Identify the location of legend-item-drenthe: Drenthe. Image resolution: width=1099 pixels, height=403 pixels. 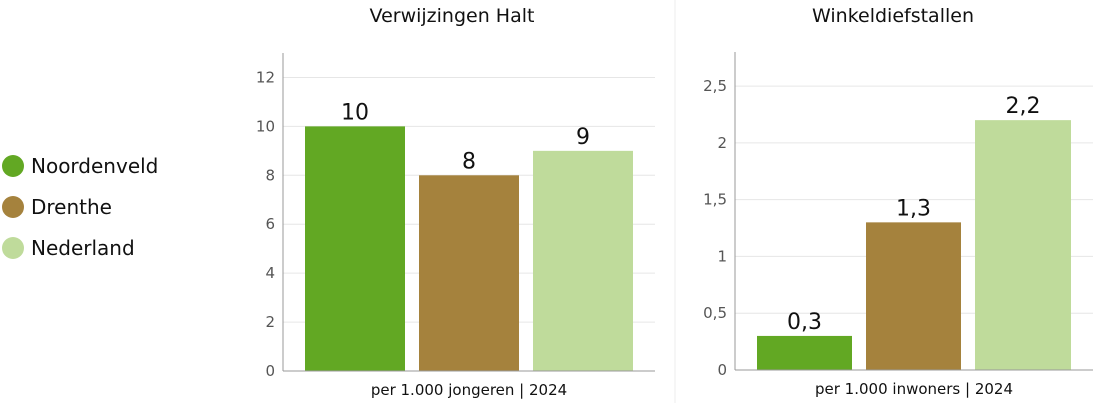
(80, 206).